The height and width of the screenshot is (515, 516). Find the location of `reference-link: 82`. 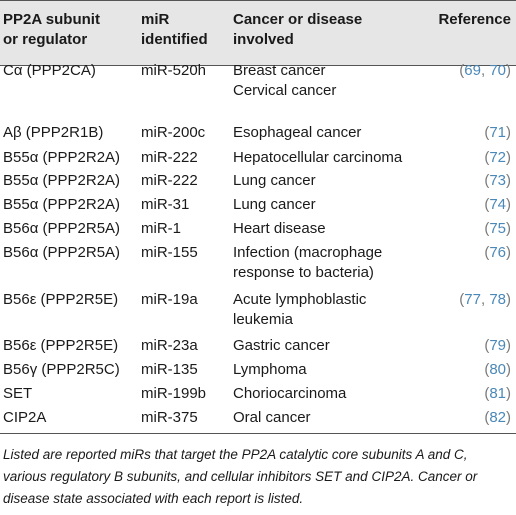

reference-link: 82 is located at coordinates (497, 417).